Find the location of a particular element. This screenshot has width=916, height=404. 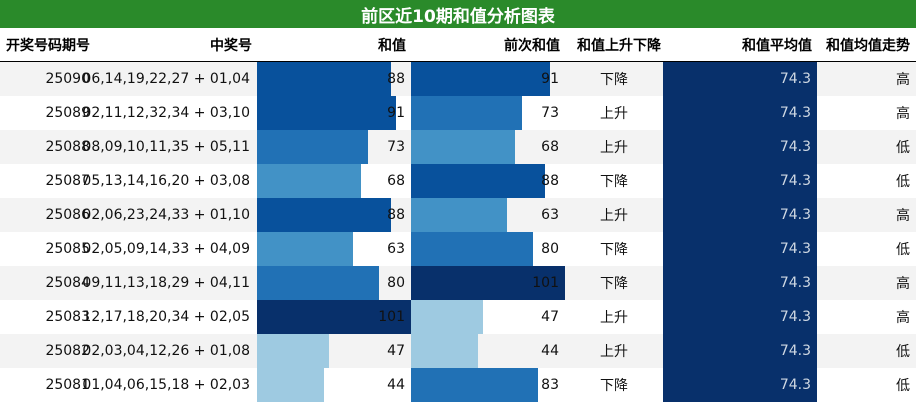

numbers-cell: 02,03,04,12,26 + 01,08 is located at coordinates (166, 351).